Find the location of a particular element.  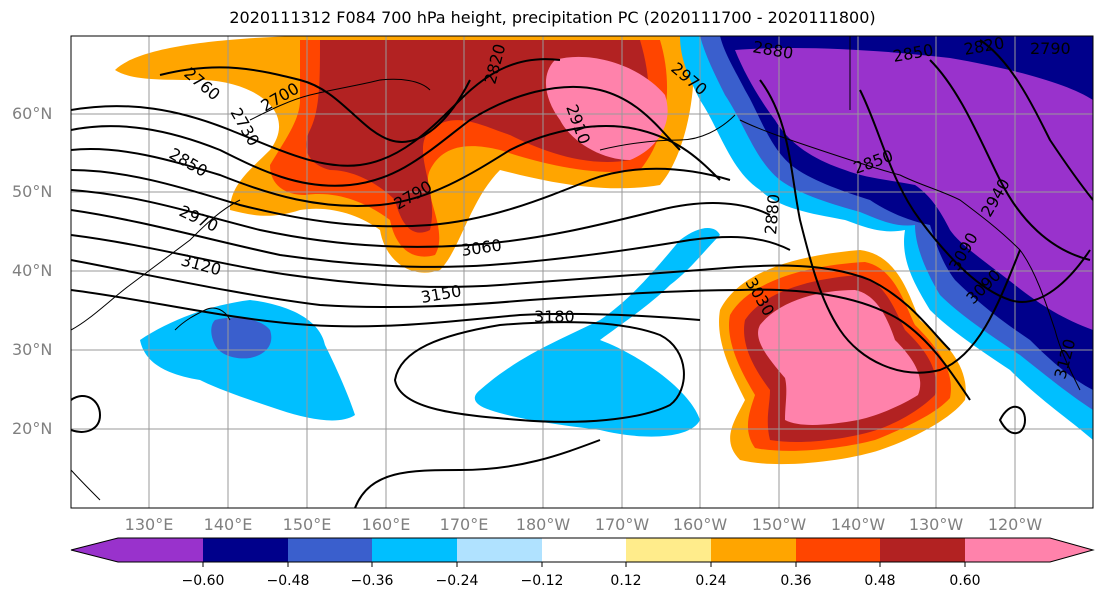

precip-negative-region-west-mid is located at coordinates (241, 338).